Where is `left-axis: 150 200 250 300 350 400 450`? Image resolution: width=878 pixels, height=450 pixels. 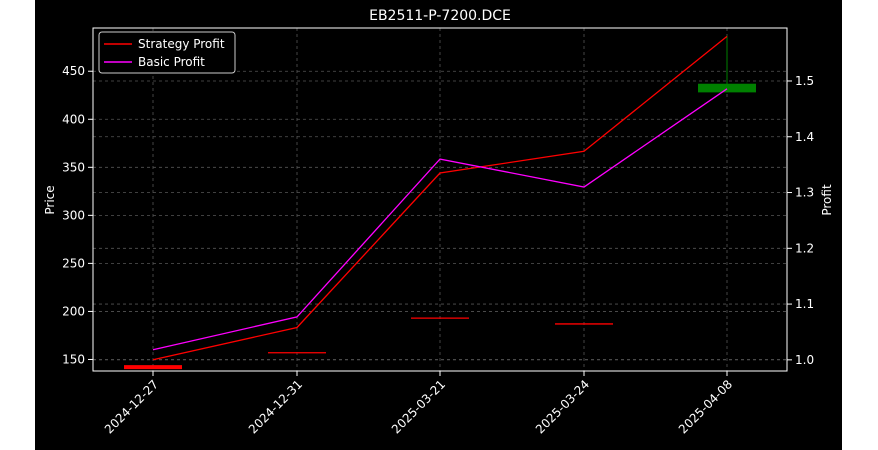 left-axis: 150 200 250 300 350 400 450 is located at coordinates (77, 215).